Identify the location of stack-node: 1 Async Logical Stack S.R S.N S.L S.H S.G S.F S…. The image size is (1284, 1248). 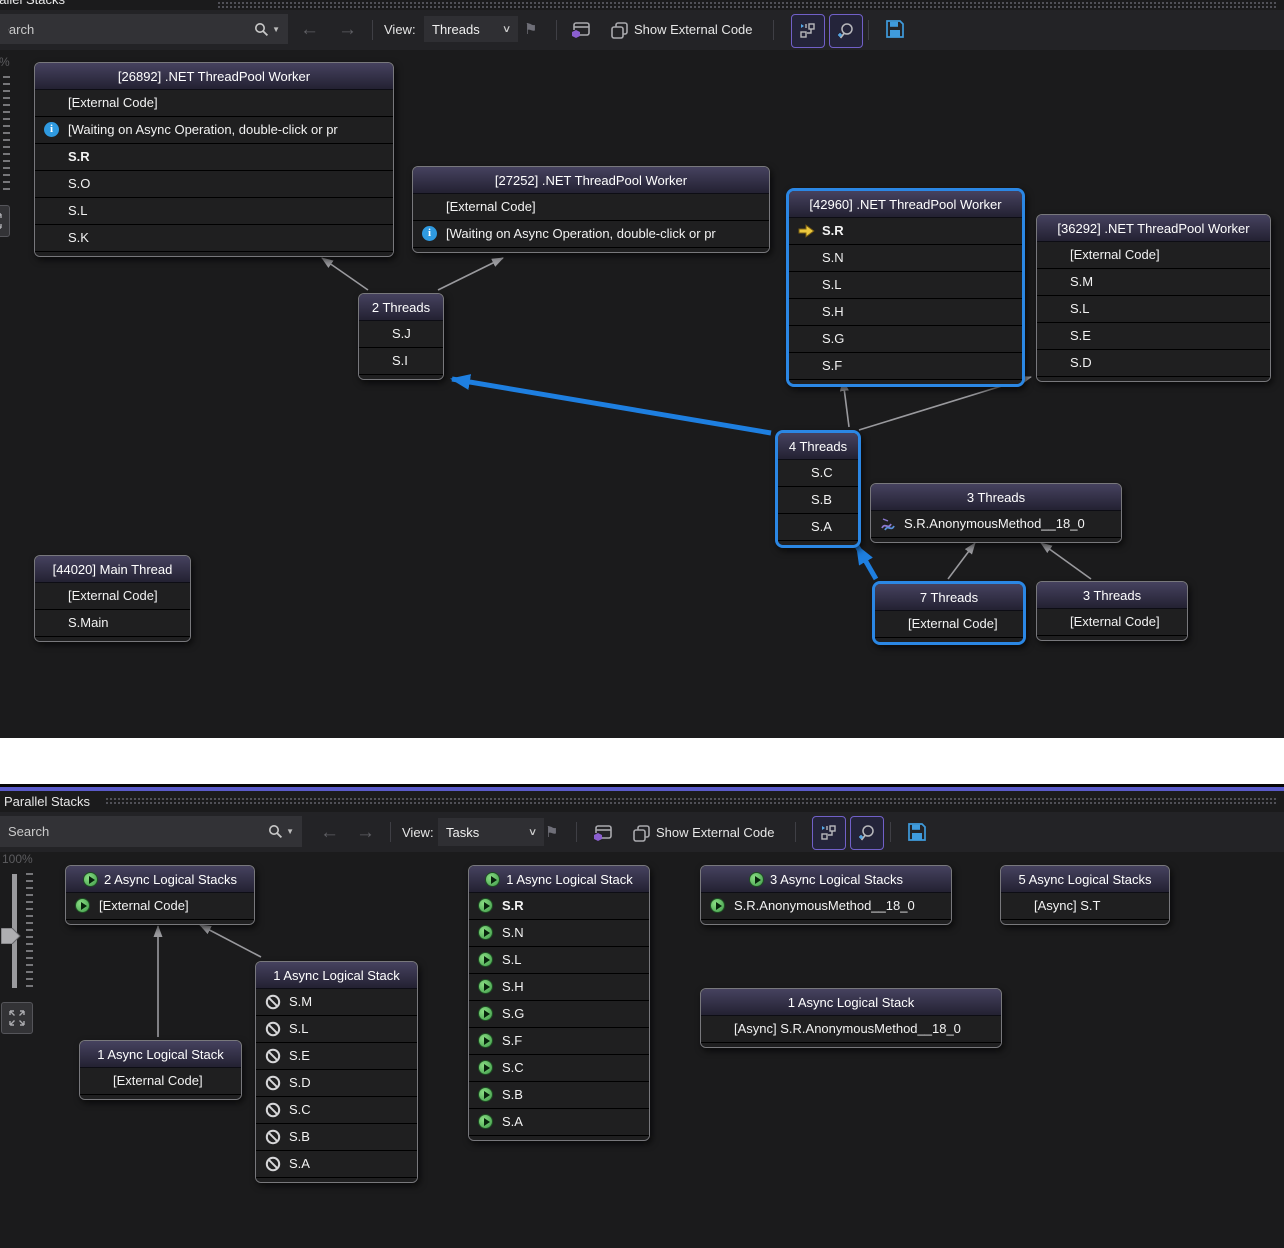
(559, 1003).